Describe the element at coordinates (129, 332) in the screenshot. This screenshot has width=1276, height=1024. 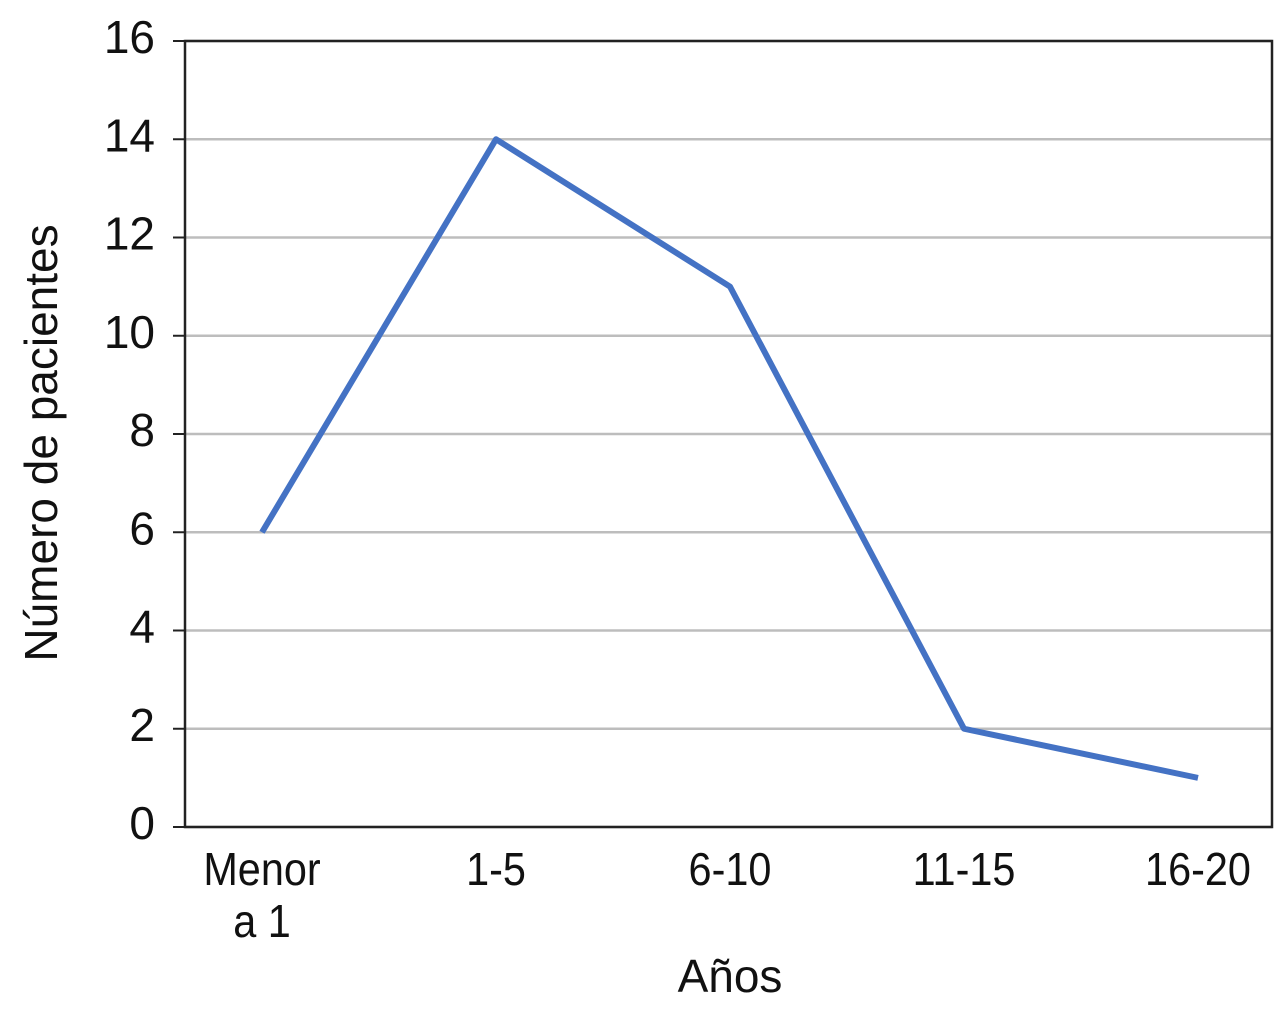
I see `y-tick-label: 10` at that location.